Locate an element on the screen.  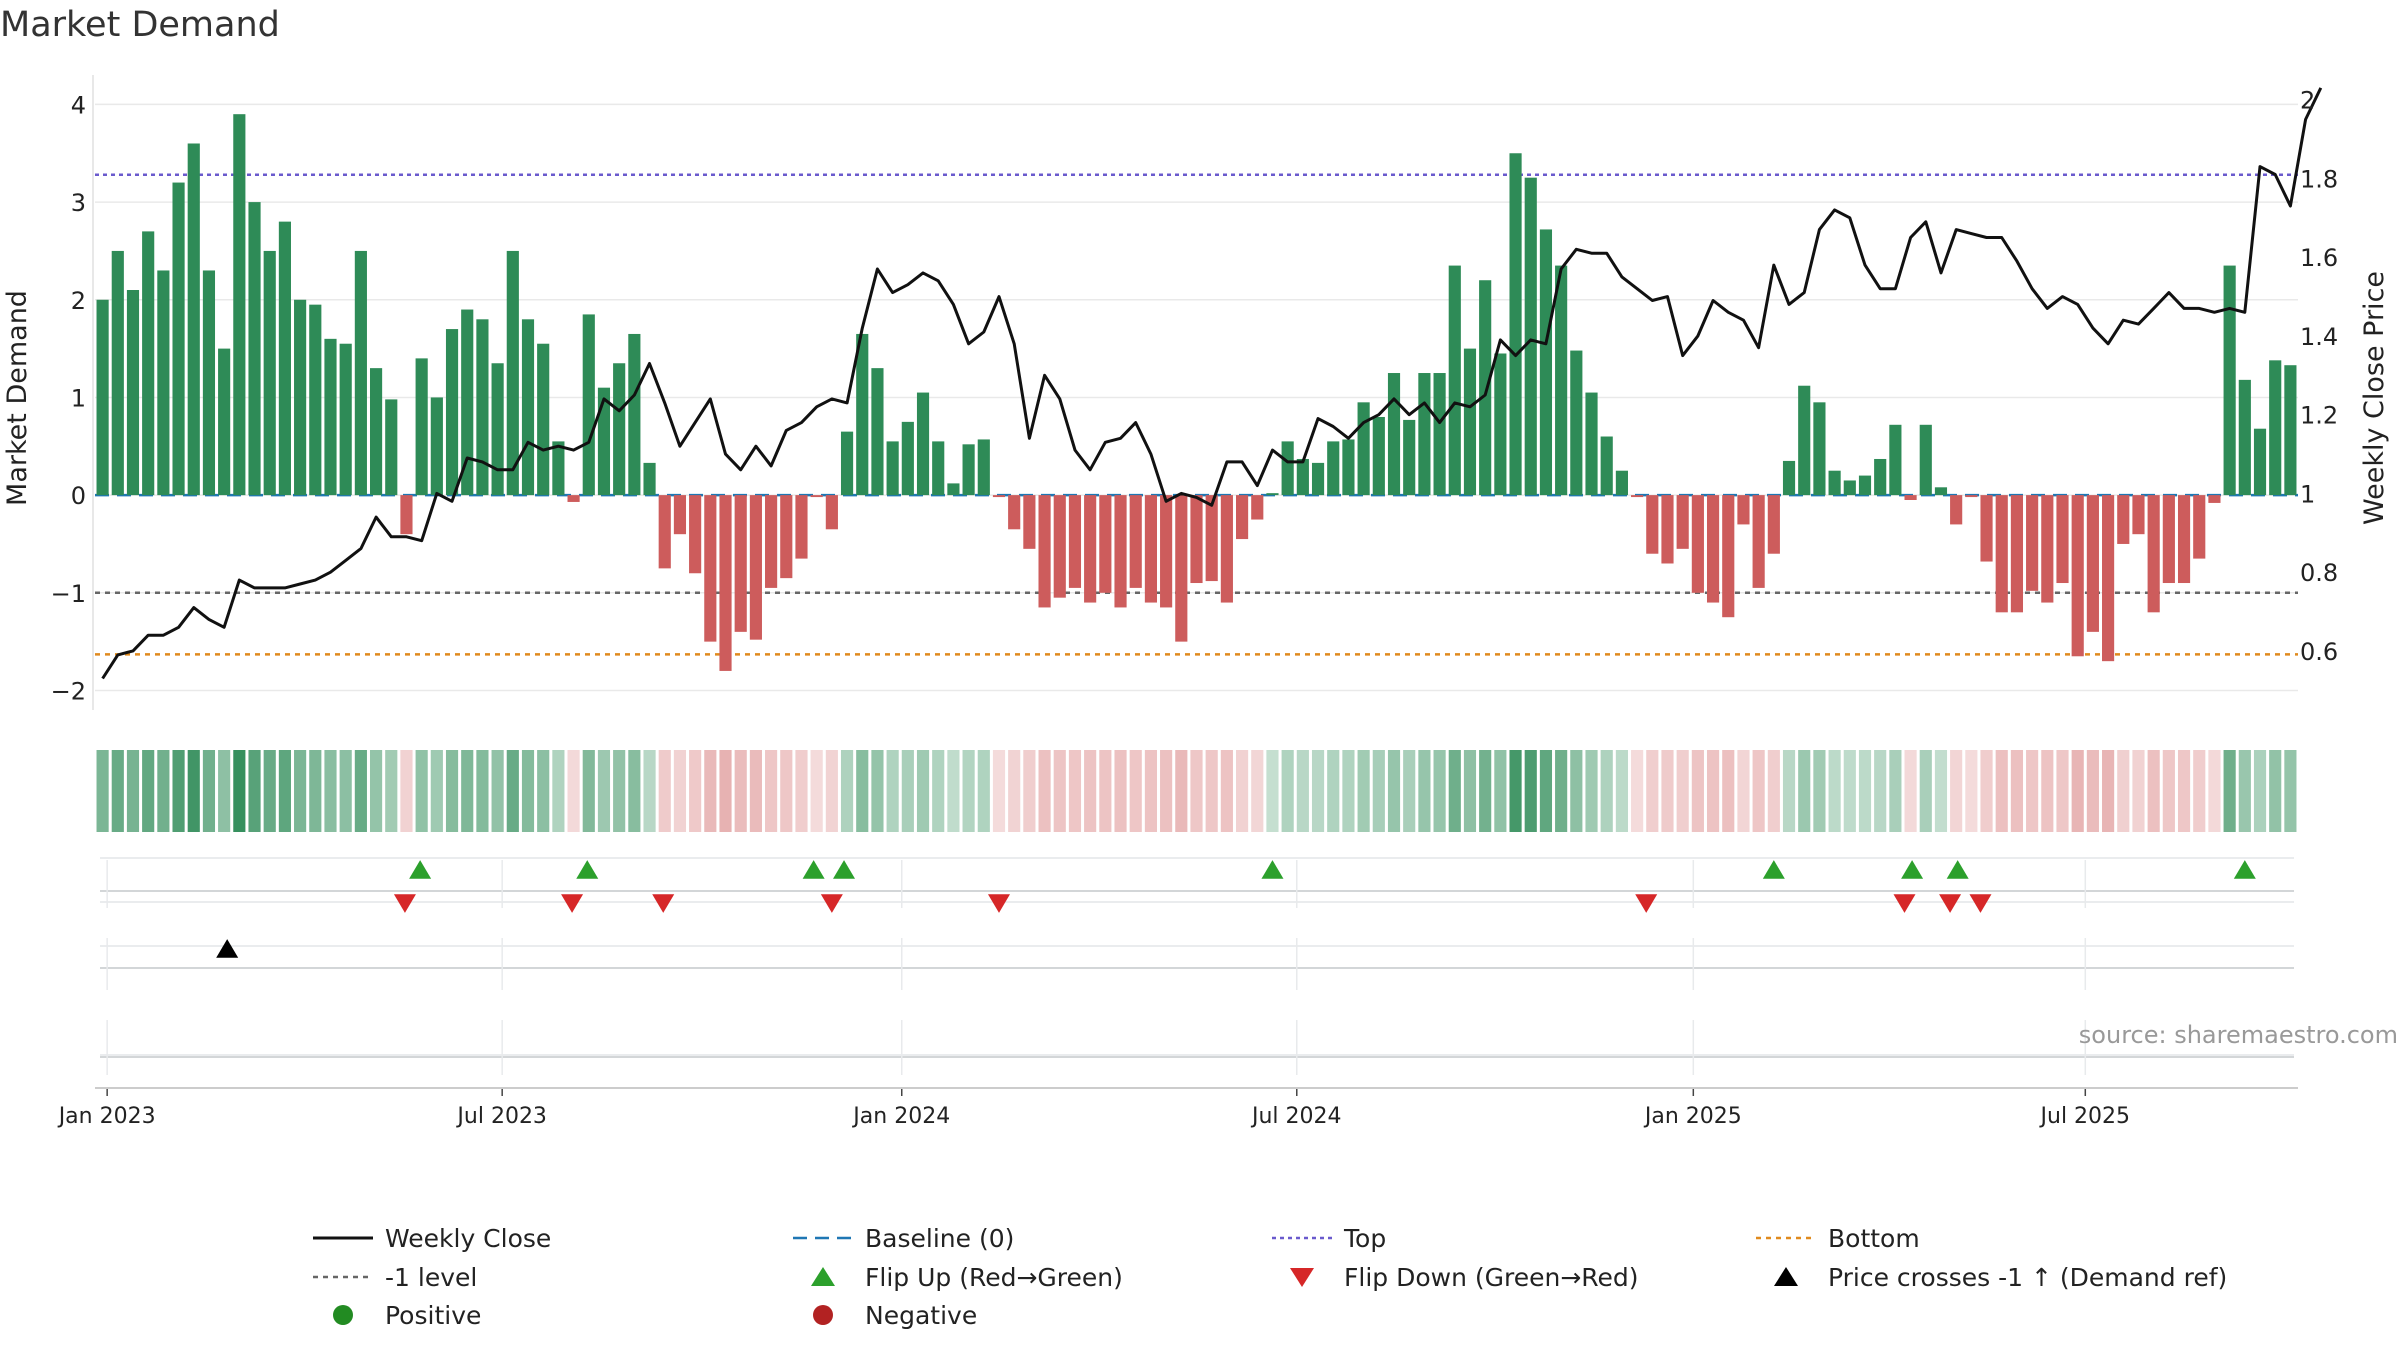
x-tick-label: Jul 2024 is located at coordinates (1296, 1116).